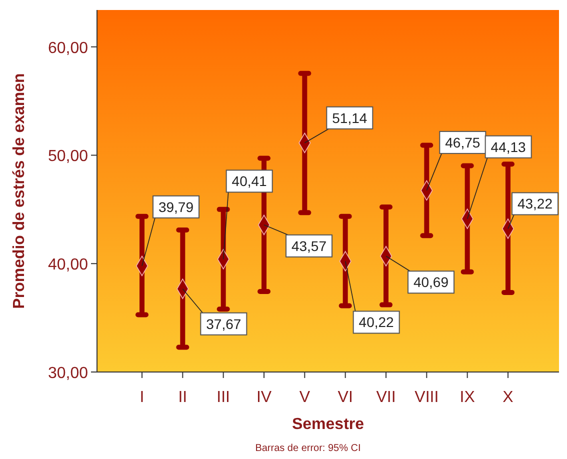 The height and width of the screenshot is (459, 567). I want to click on x-tick-label: II, so click(183, 397).